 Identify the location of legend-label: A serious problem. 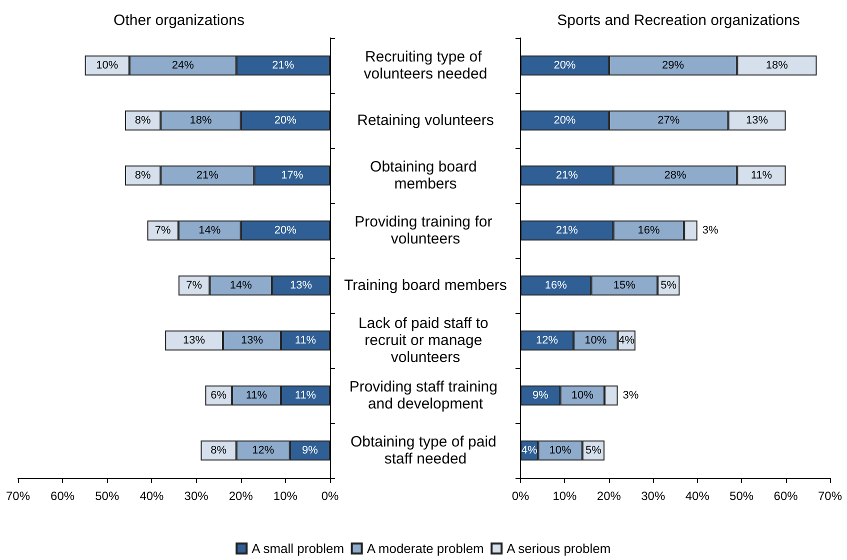
(558, 548).